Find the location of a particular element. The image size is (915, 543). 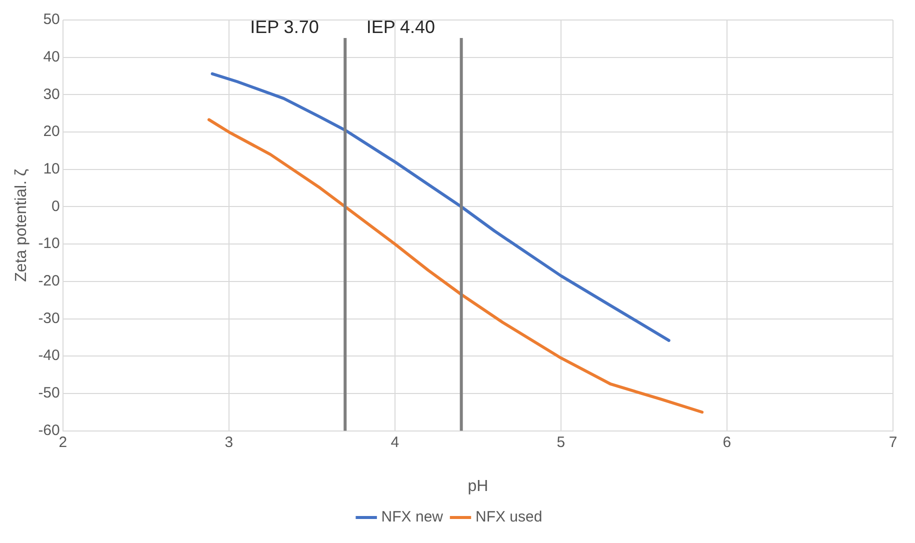

y-axis-title: Zeta potential. ζ is located at coordinates (21, 225).